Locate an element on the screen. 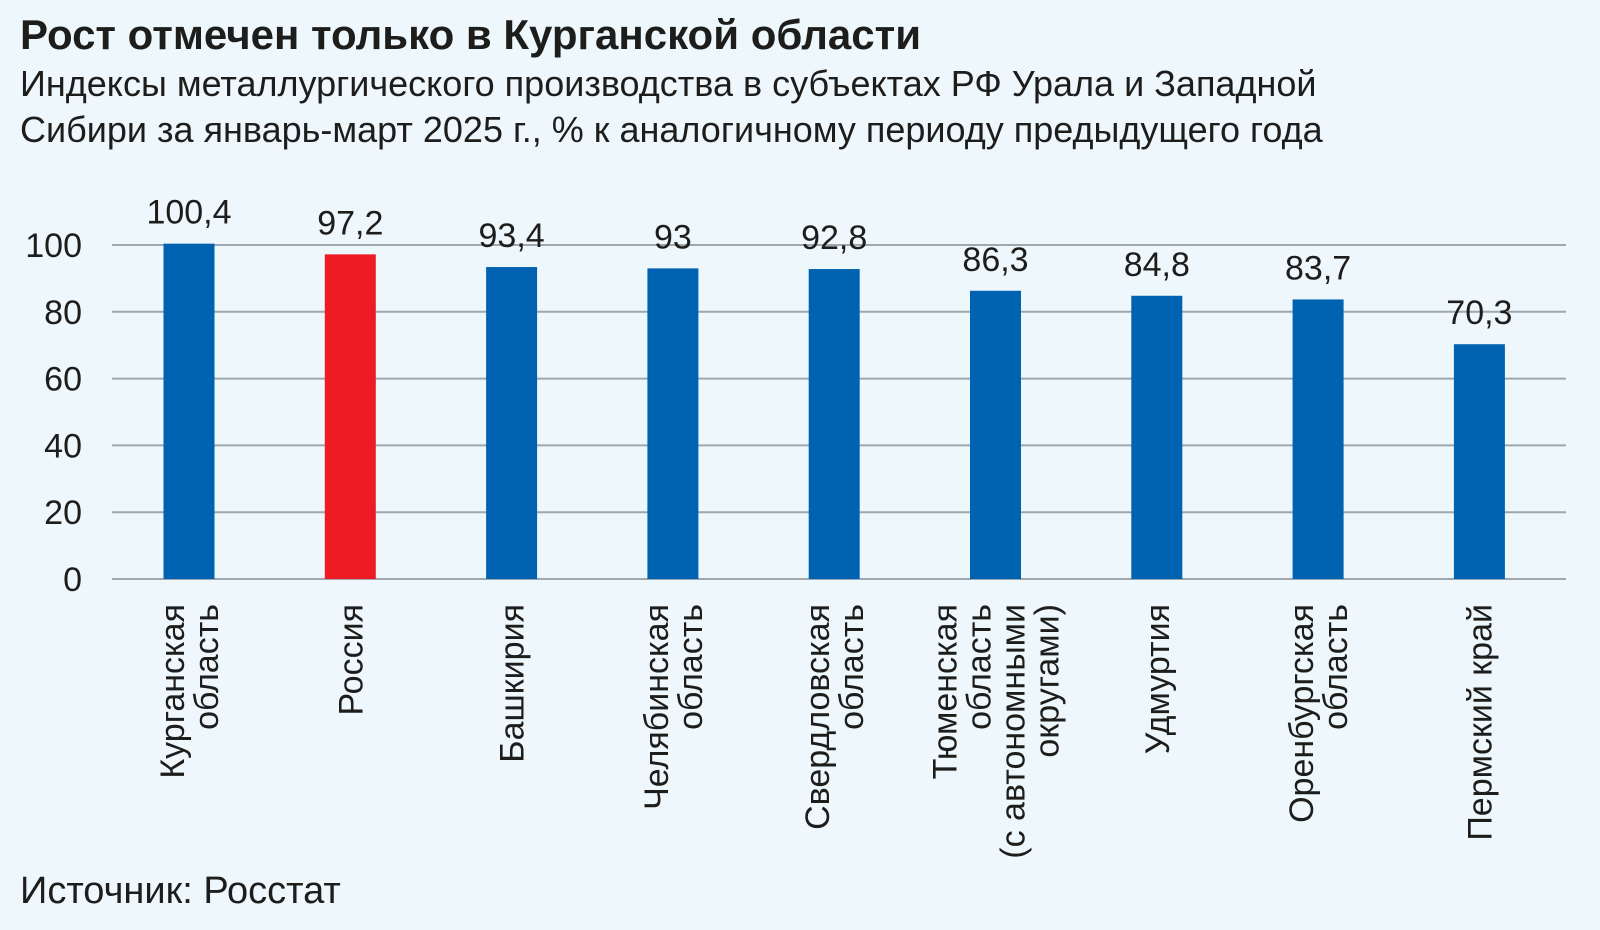  x-category-label-line: Курганская is located at coordinates (173, 691).